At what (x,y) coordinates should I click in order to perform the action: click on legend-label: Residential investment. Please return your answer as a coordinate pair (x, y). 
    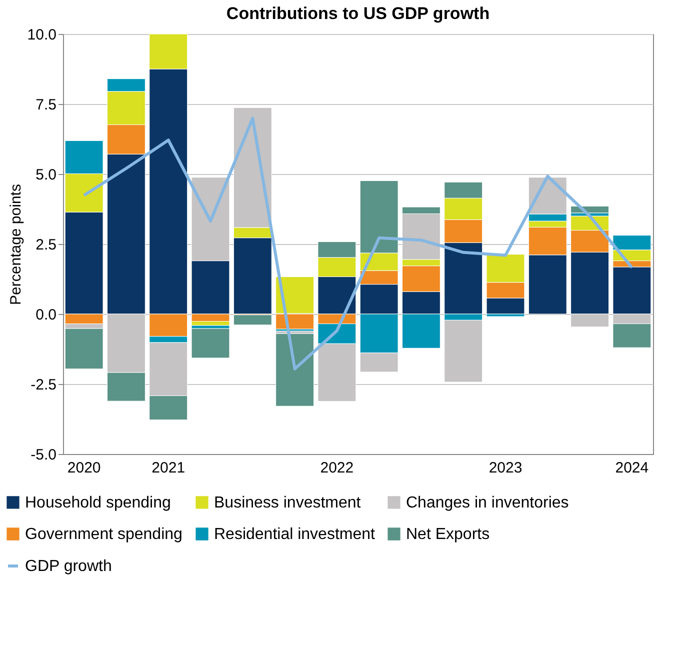
    Looking at the image, I should click on (295, 534).